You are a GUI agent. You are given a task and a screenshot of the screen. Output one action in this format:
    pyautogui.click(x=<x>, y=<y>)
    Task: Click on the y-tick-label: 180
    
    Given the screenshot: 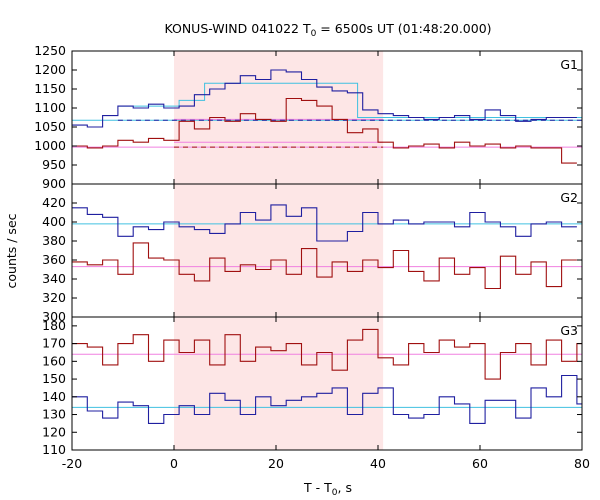 What is the action you would take?
    pyautogui.click(x=54, y=325)
    